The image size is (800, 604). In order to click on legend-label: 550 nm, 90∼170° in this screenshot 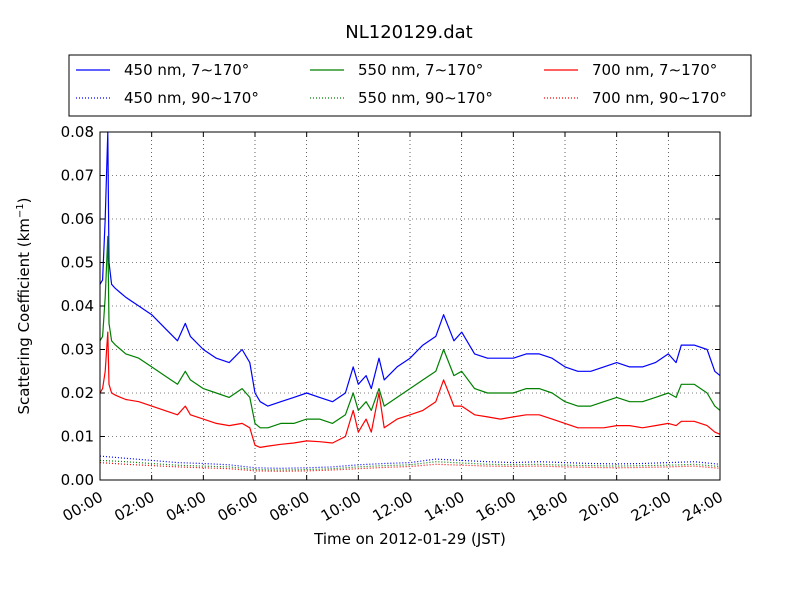, I will do `click(425, 98)`.